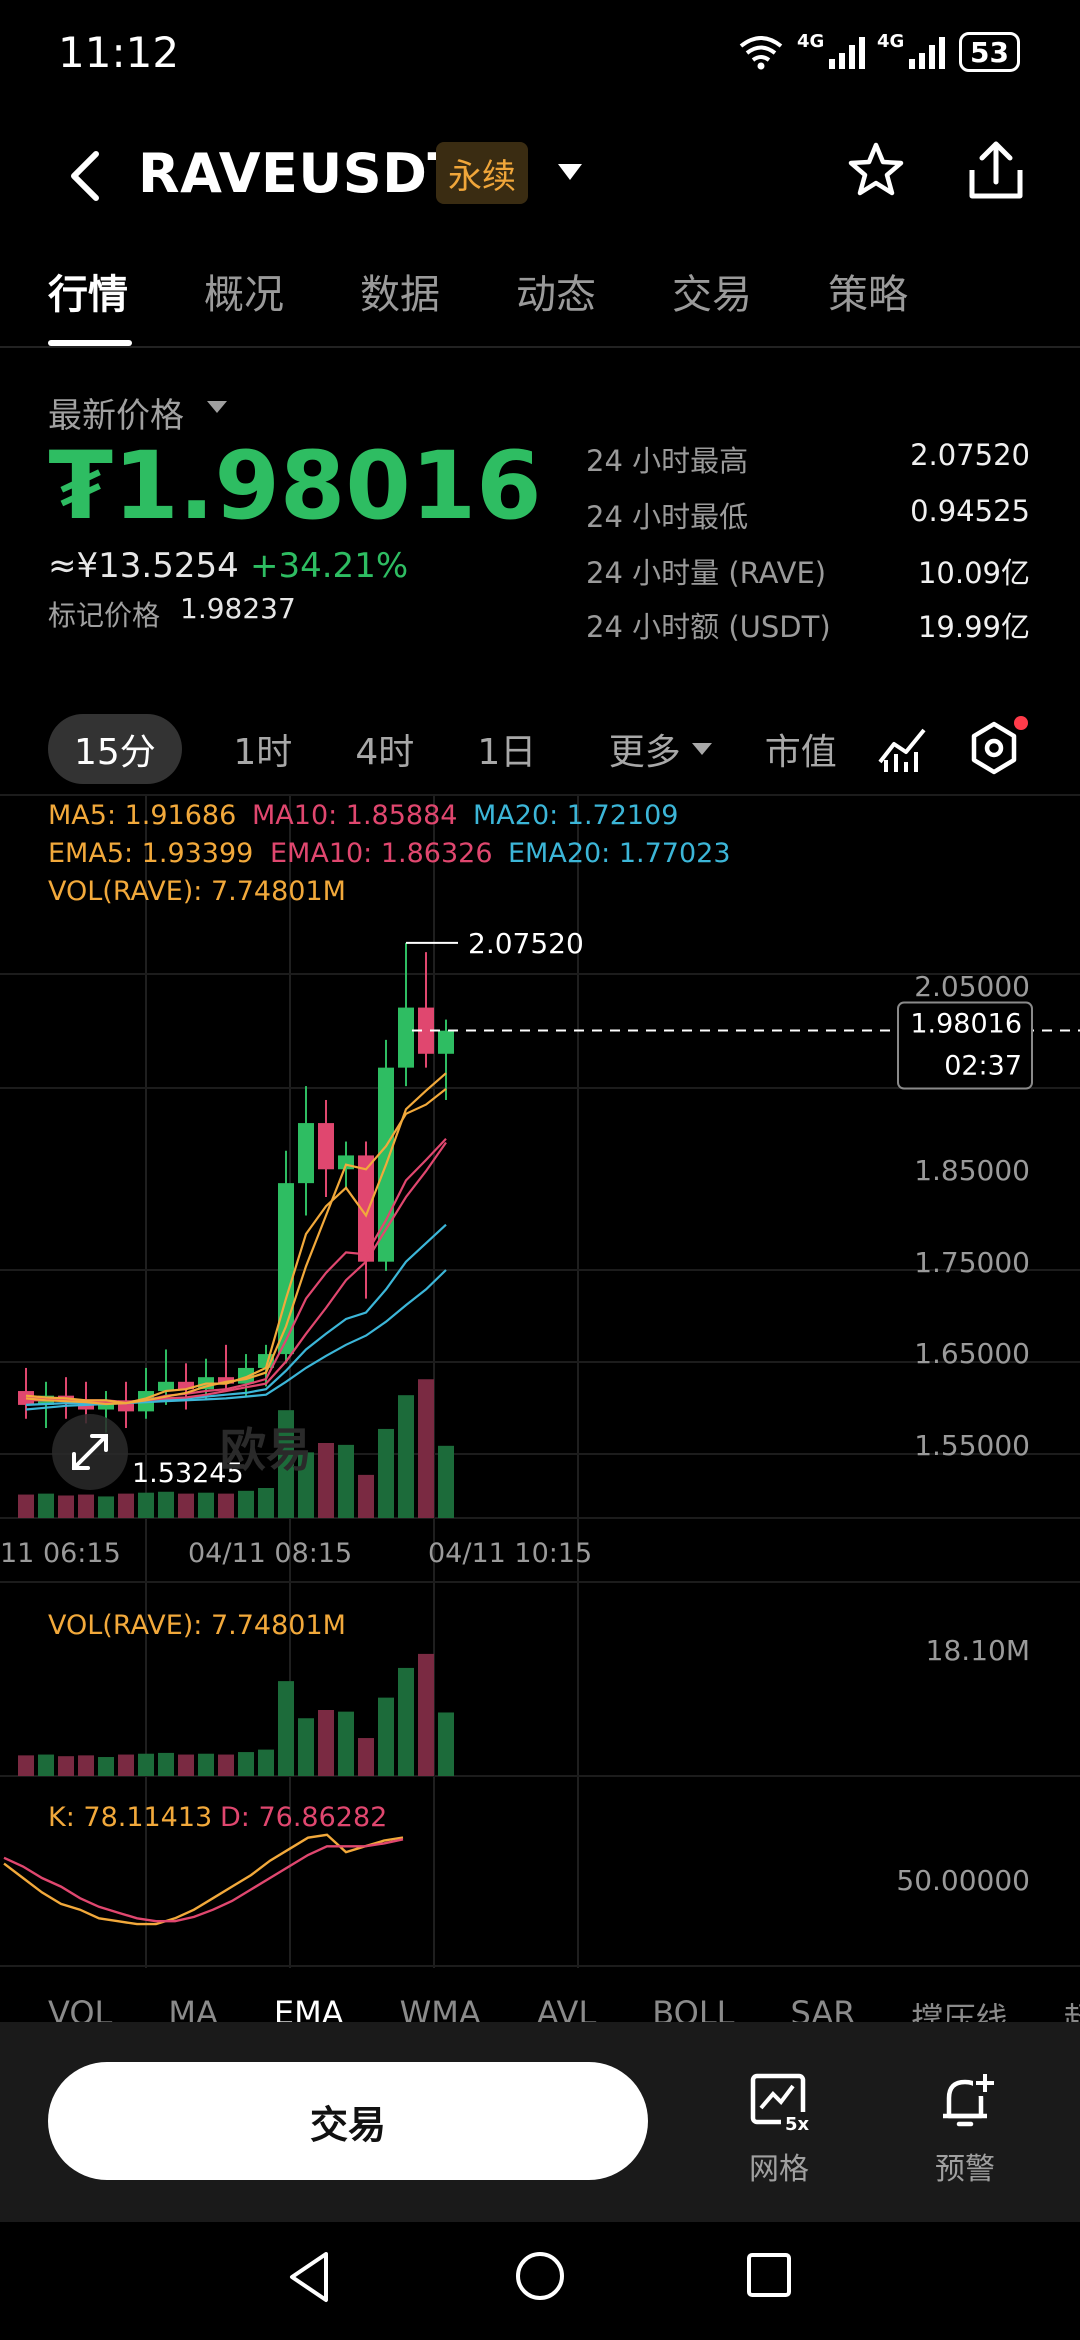 The width and height of the screenshot is (1080, 2340). What do you see at coordinates (972, 1445) in the screenshot?
I see `y-tick-label: 1.55000` at bounding box center [972, 1445].